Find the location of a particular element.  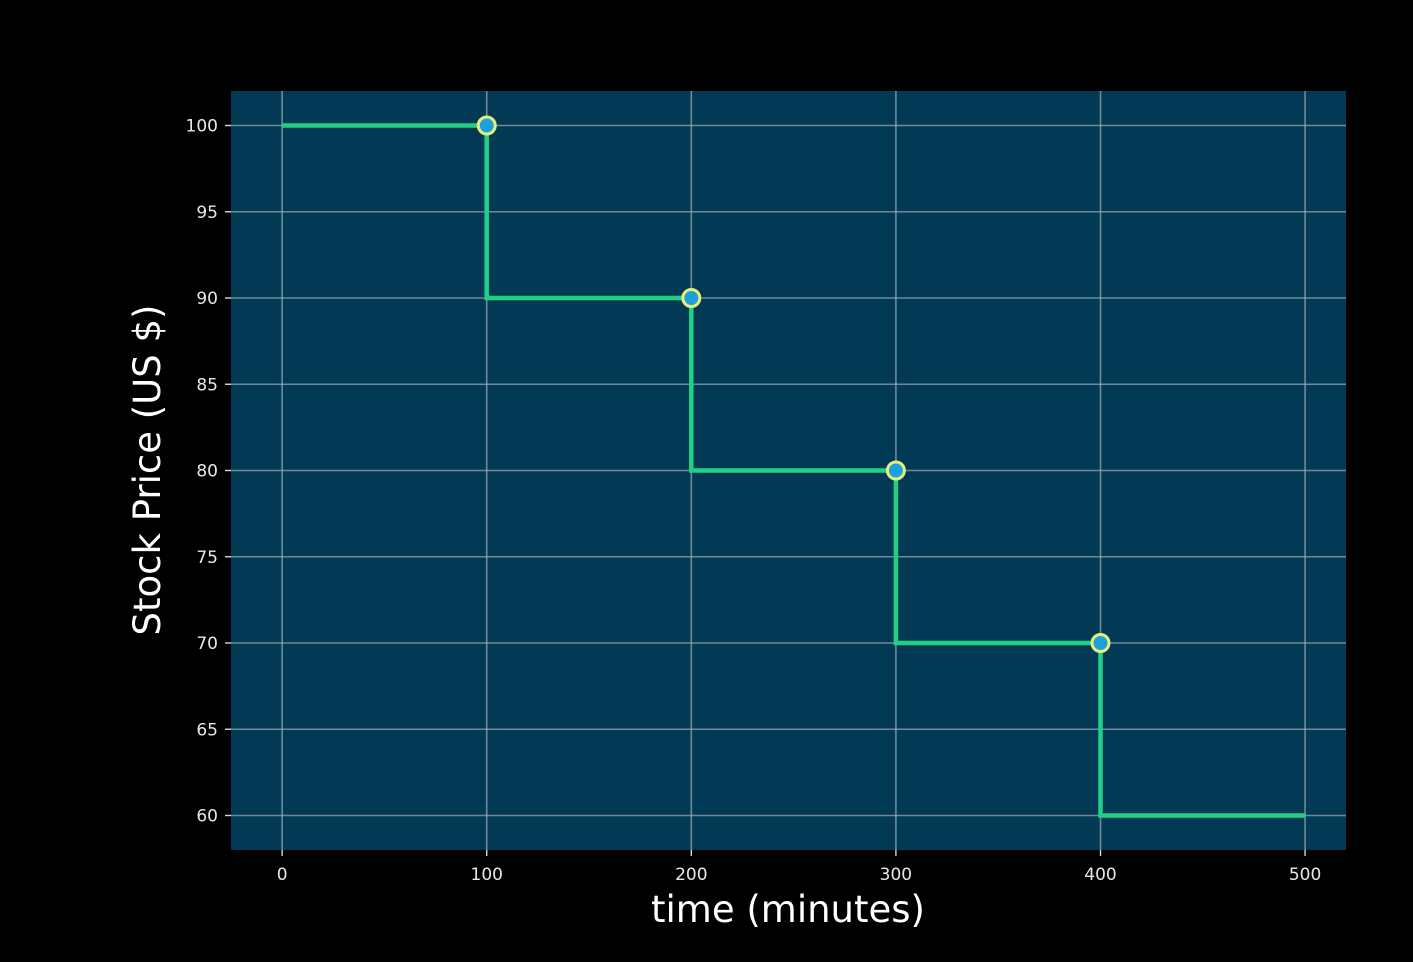

x-tick-label: 300 is located at coordinates (896, 875).